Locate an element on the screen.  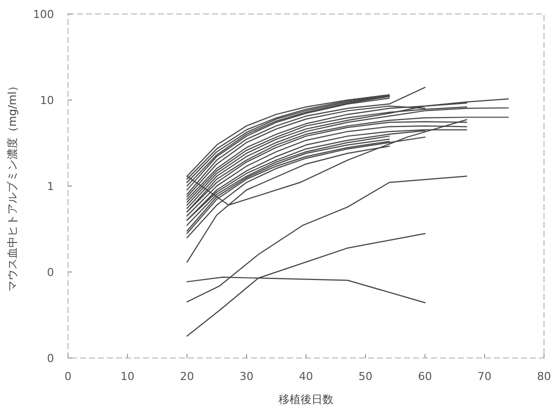
x-tick-label: 50 is located at coordinates (365, 376).